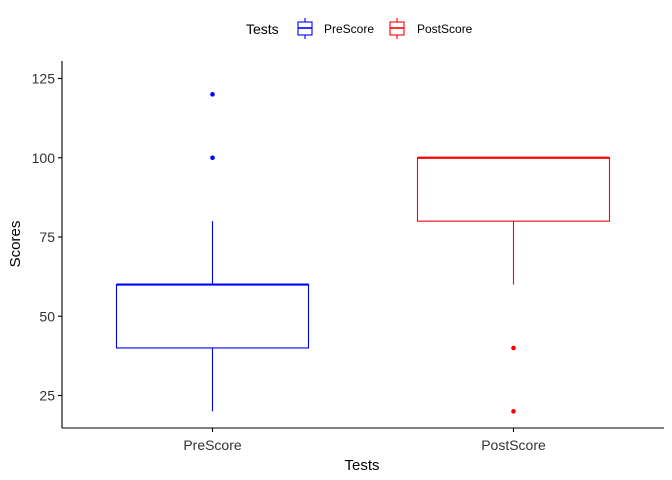 The width and height of the screenshot is (672, 480). I want to click on legend-key-postscore, so click(397, 28).